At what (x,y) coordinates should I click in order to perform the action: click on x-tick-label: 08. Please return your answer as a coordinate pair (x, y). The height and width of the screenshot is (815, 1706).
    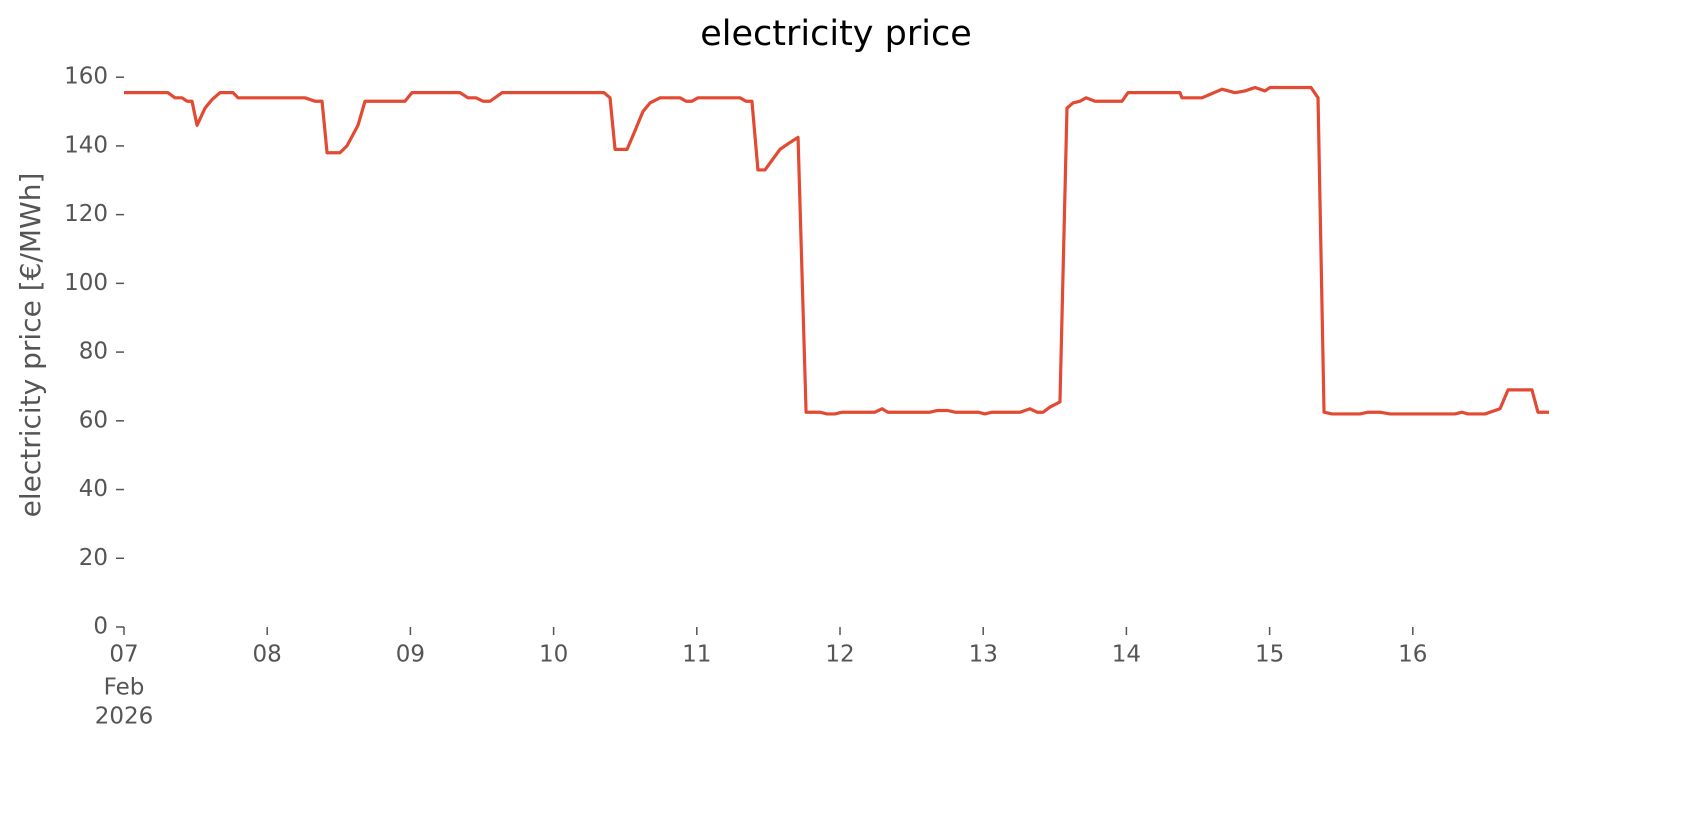
    Looking at the image, I should click on (267, 655).